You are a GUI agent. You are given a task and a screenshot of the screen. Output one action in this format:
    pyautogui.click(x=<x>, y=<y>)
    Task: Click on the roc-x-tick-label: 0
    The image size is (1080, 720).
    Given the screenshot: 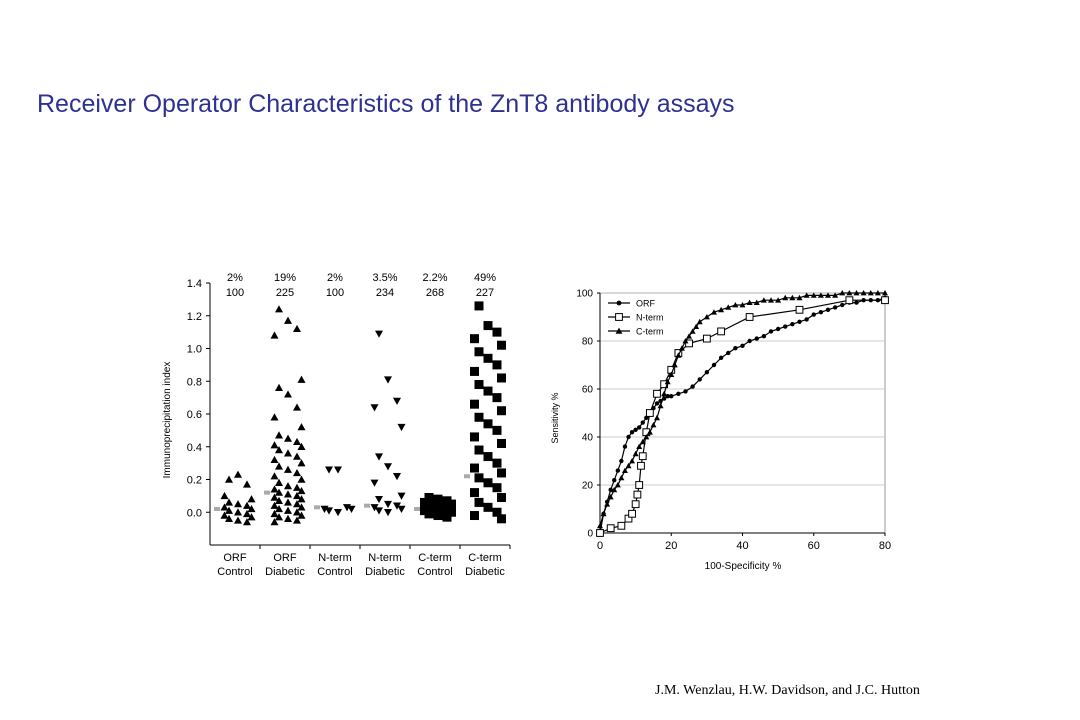 What is the action you would take?
    pyautogui.click(x=600, y=546)
    